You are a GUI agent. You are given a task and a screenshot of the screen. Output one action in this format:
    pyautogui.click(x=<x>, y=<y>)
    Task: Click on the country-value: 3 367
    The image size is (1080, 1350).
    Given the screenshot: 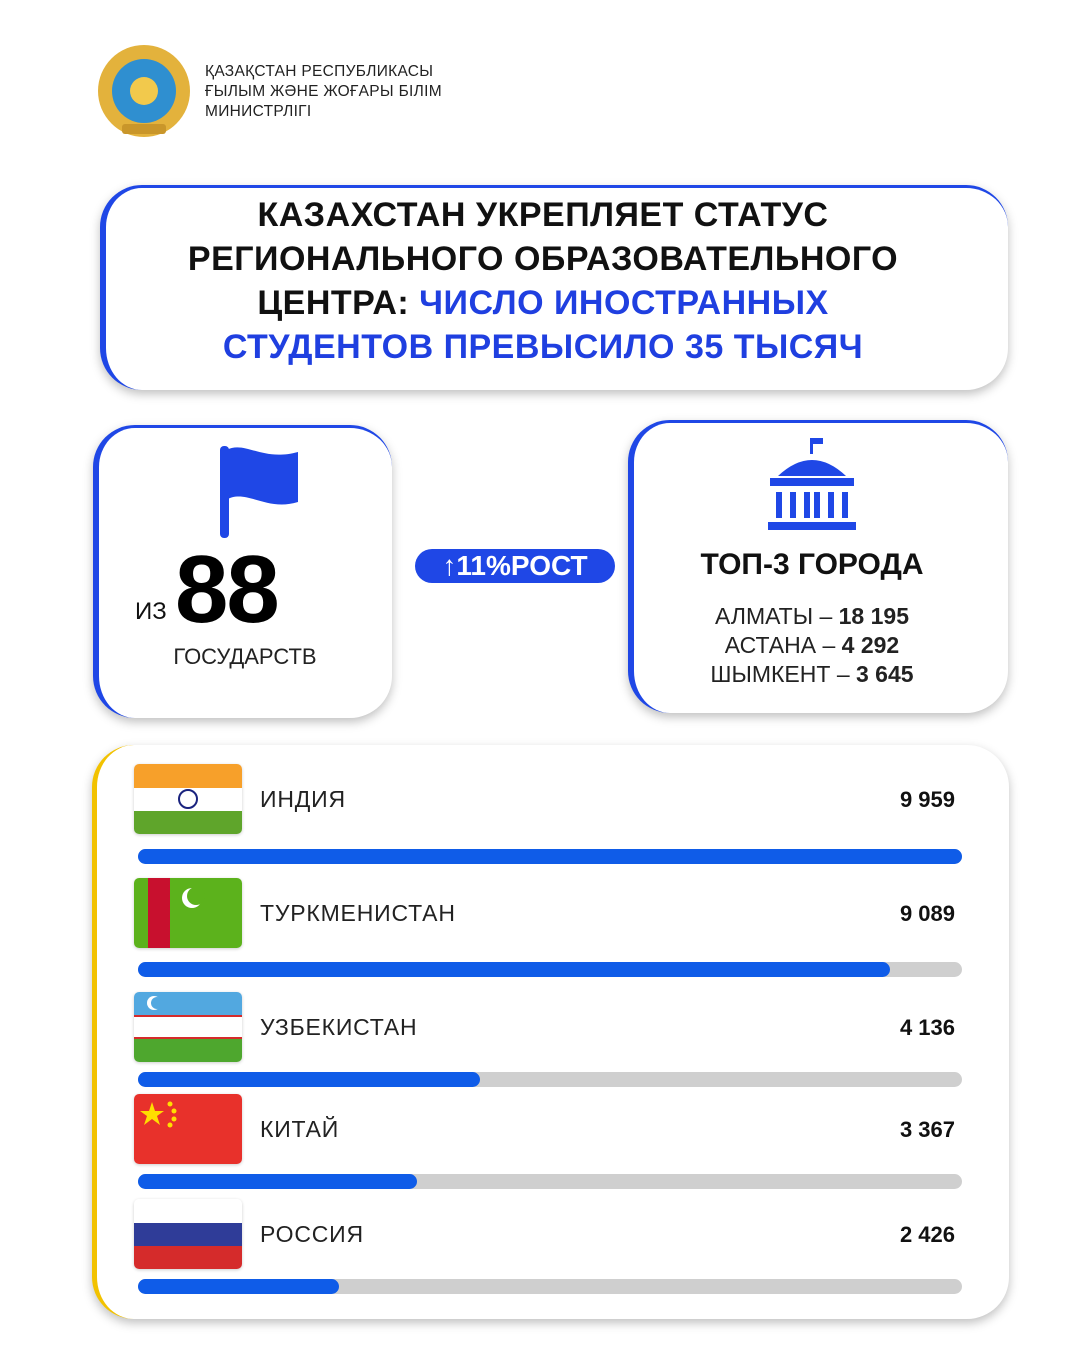 What is the action you would take?
    pyautogui.click(x=927, y=1129)
    